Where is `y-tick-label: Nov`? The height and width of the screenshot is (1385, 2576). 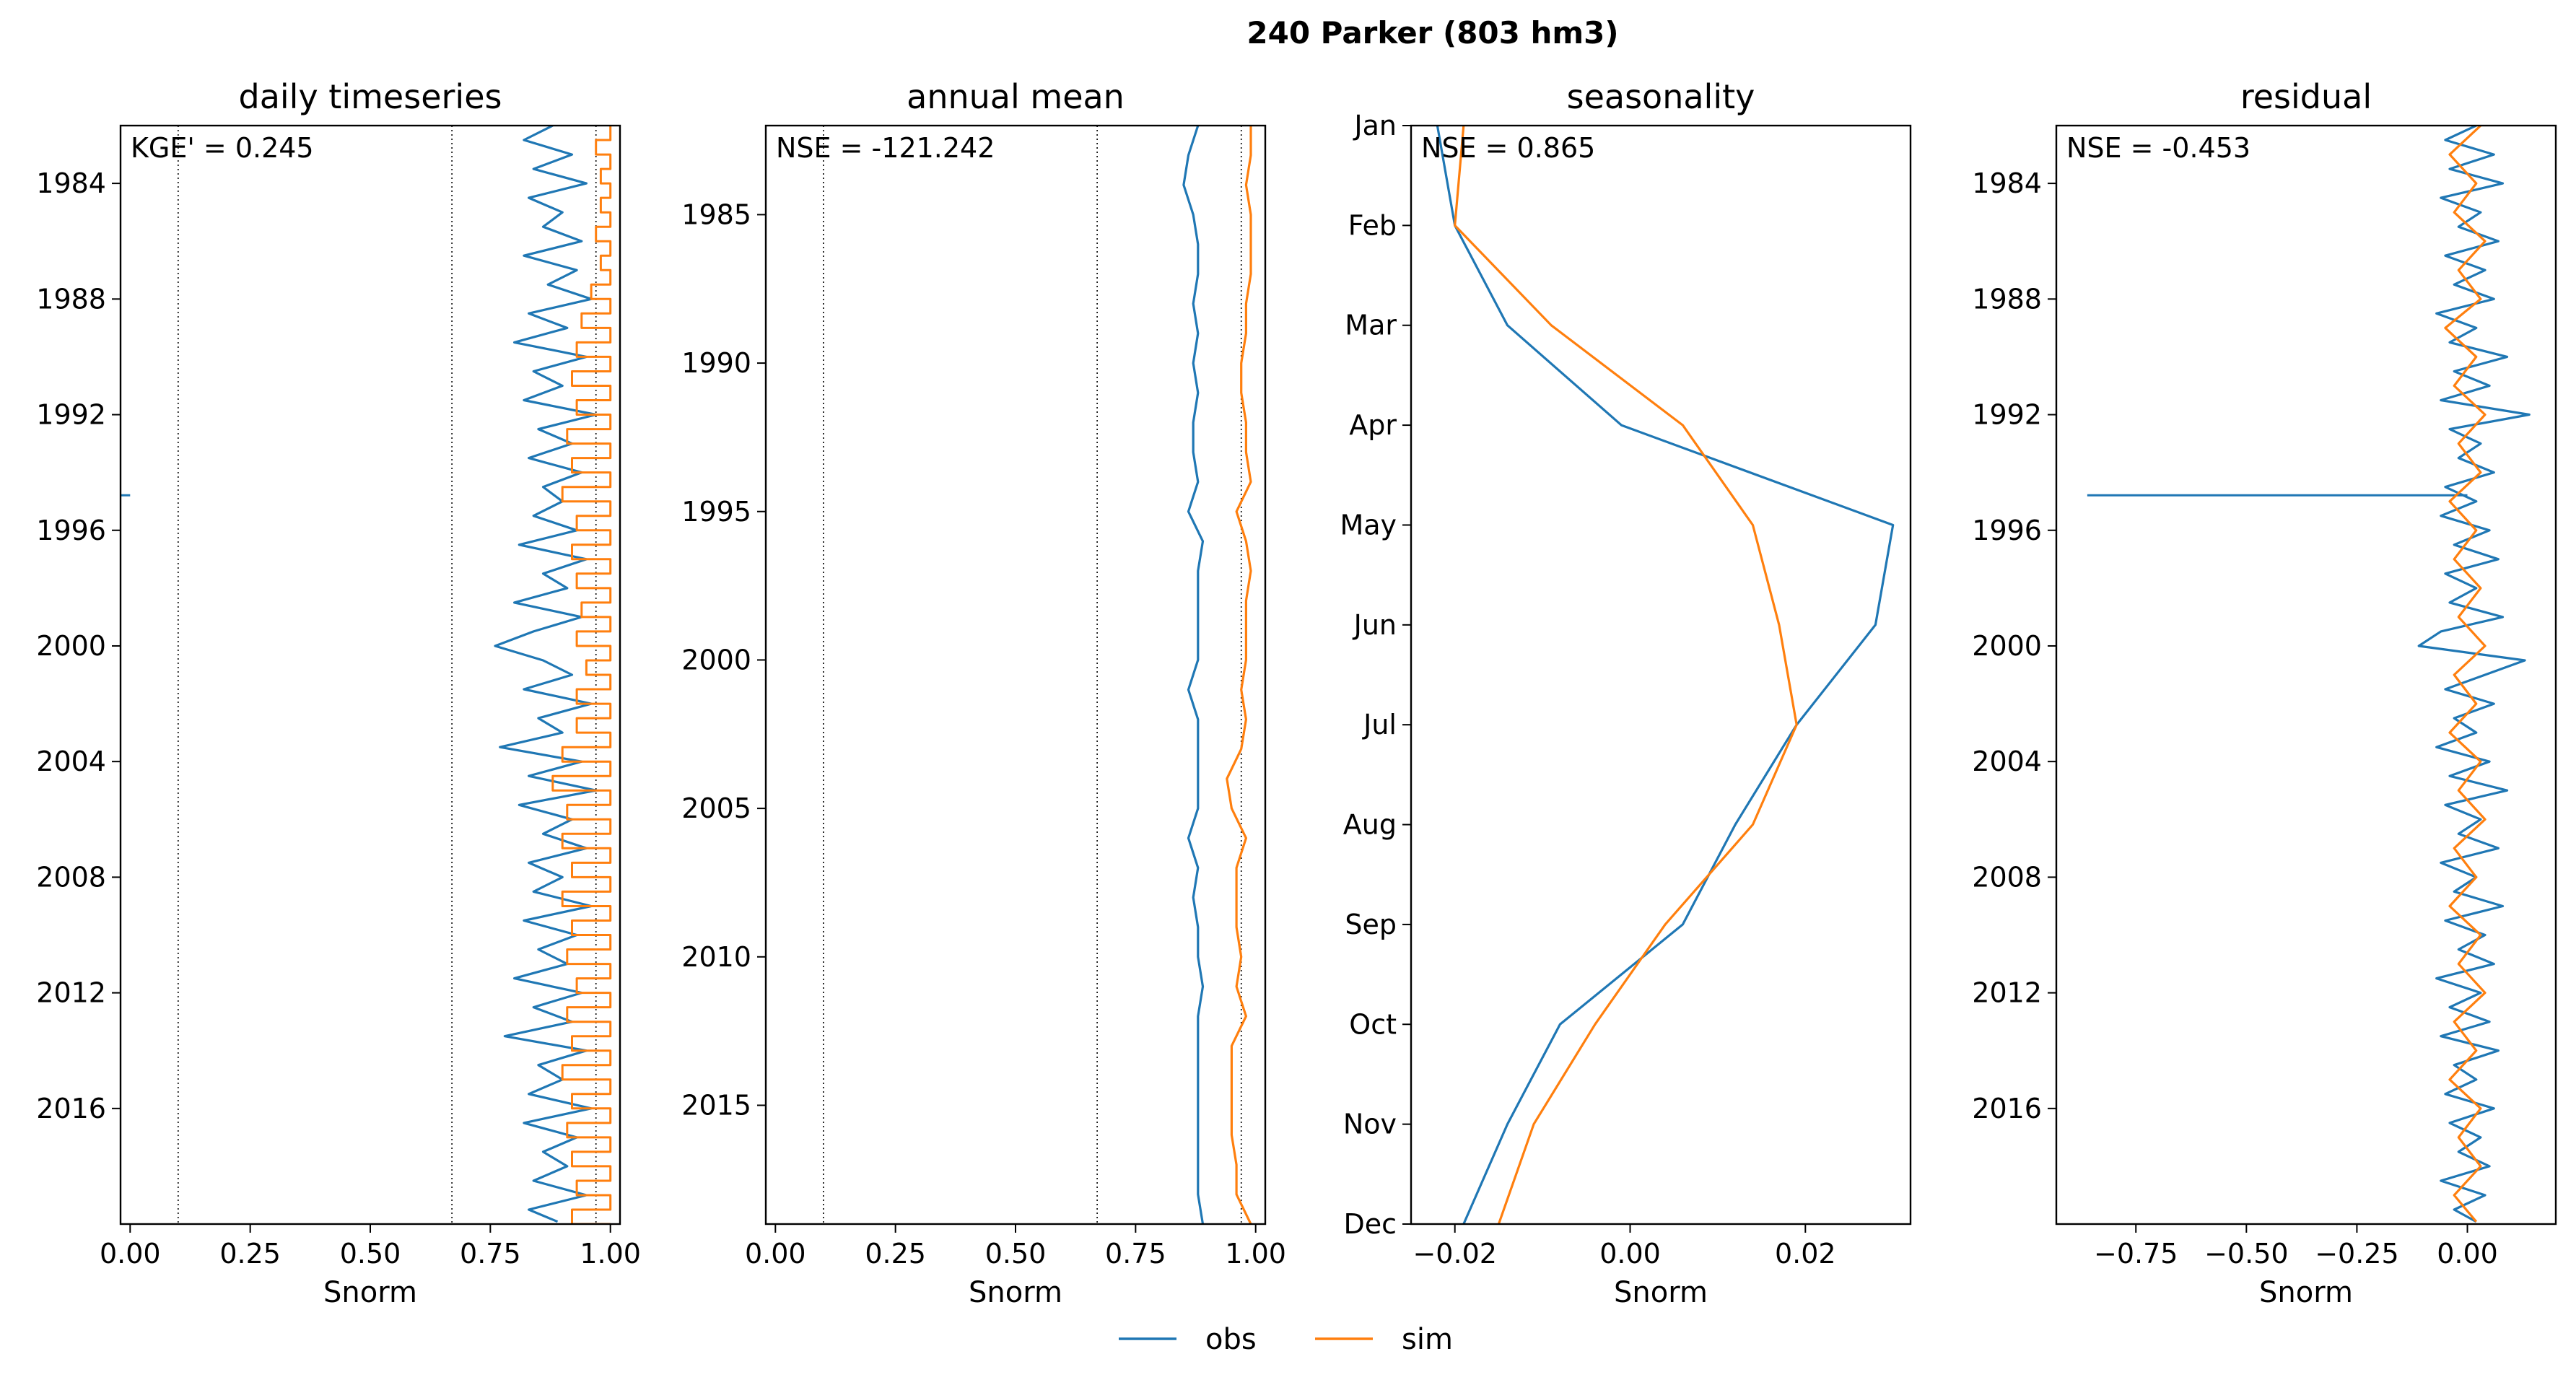
y-tick-label: Nov is located at coordinates (1370, 1124).